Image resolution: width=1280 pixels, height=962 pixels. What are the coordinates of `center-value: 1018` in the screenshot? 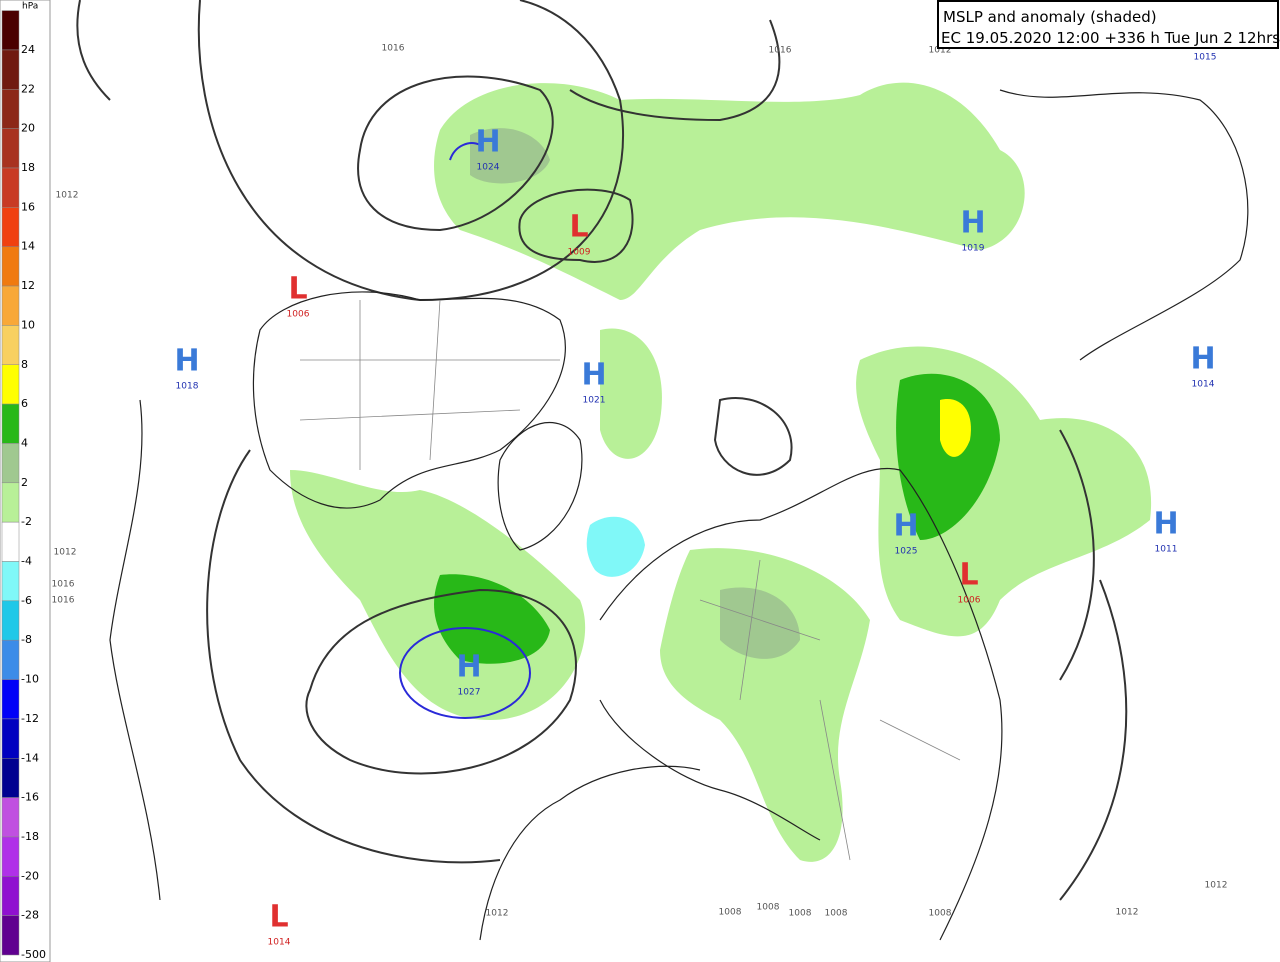 It's located at (187, 387).